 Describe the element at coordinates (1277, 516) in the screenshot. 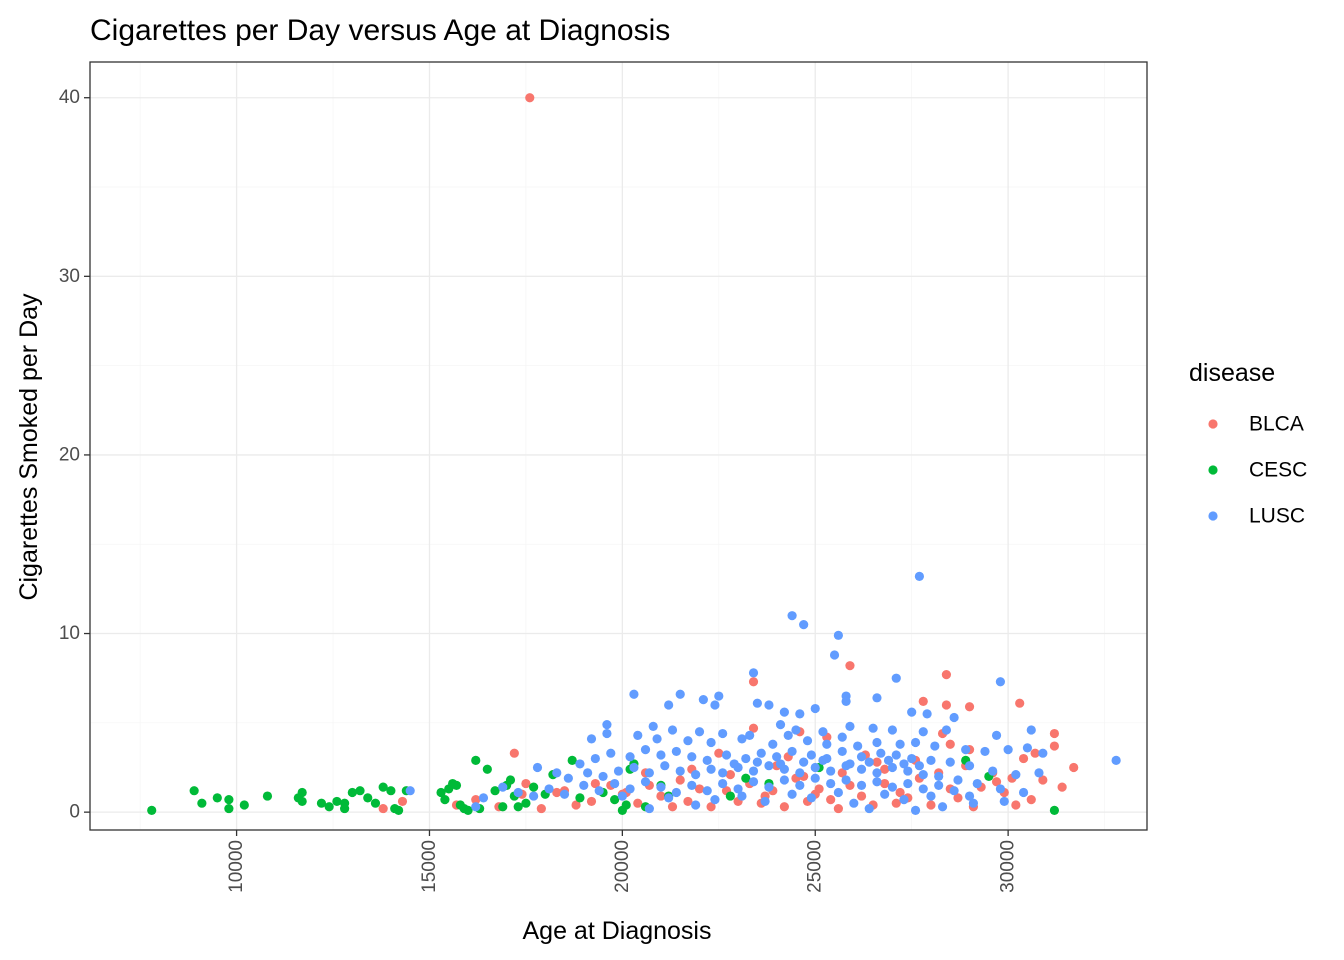

I see `legend-label-lusc: LUSC` at that location.